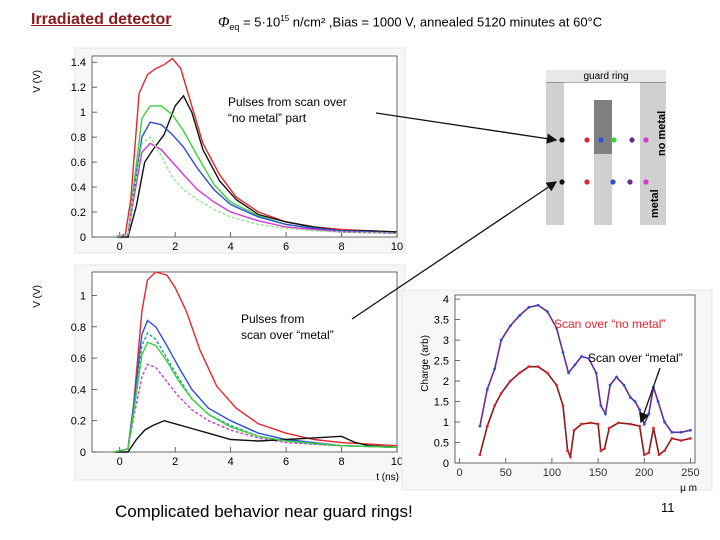 Image resolution: width=720 pixels, height=540 pixels. What do you see at coordinates (272, 319) in the screenshot?
I see `bottom-pulses-caption-1: Pulses from` at bounding box center [272, 319].